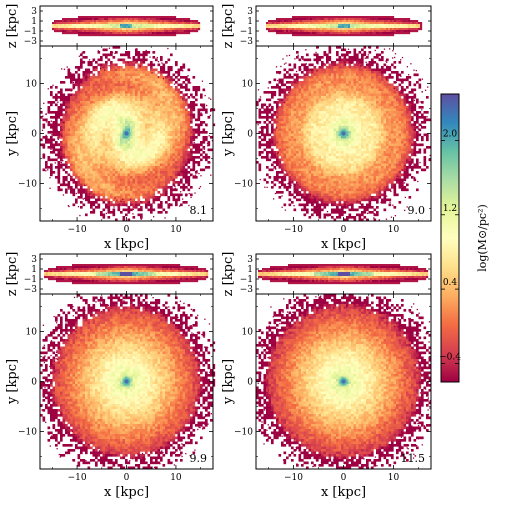 The image size is (512, 505). Describe the element at coordinates (450, 283) in the screenshot. I see `colorbar-tick-label: 0.4` at that location.